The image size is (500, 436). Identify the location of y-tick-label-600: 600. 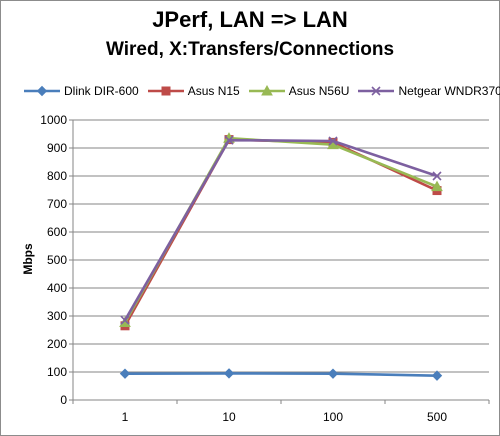
(57, 232).